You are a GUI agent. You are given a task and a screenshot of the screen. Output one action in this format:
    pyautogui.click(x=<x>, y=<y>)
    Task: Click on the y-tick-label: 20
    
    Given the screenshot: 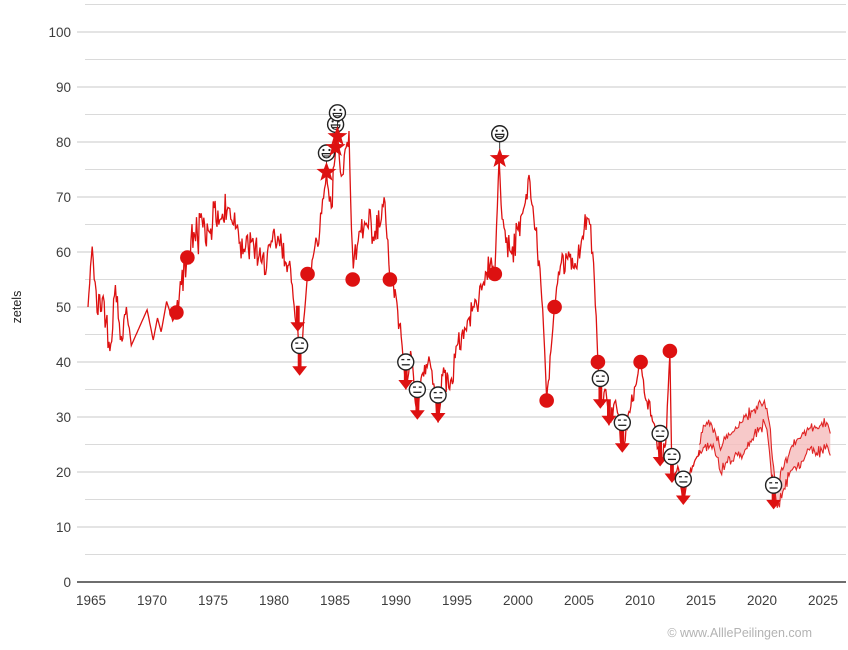 What is the action you would take?
    pyautogui.click(x=63, y=472)
    